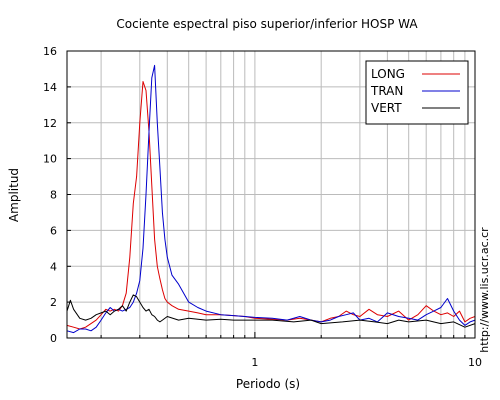 This screenshot has width=500, height=400. Describe the element at coordinates (386, 108) in the screenshot. I see `legend-label-vert: VERT` at that location.